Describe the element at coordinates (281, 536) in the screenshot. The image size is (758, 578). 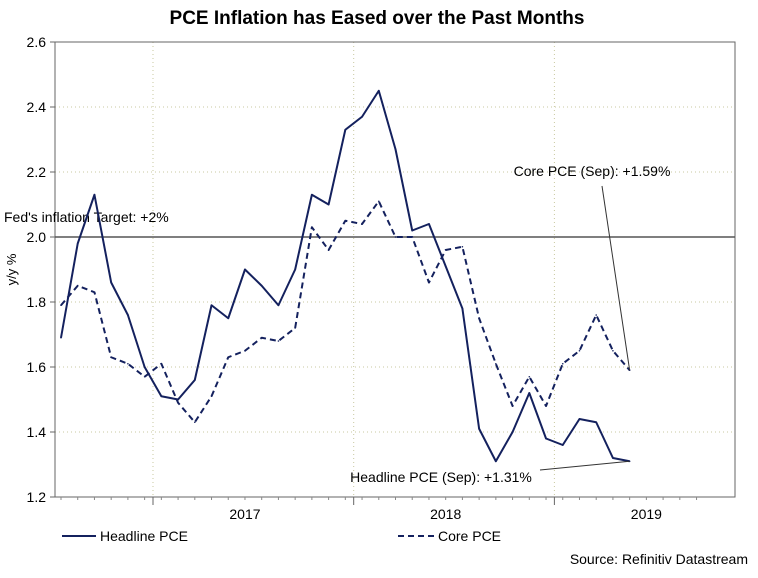
I see `legend: Headline PCE Core PCE` at that location.